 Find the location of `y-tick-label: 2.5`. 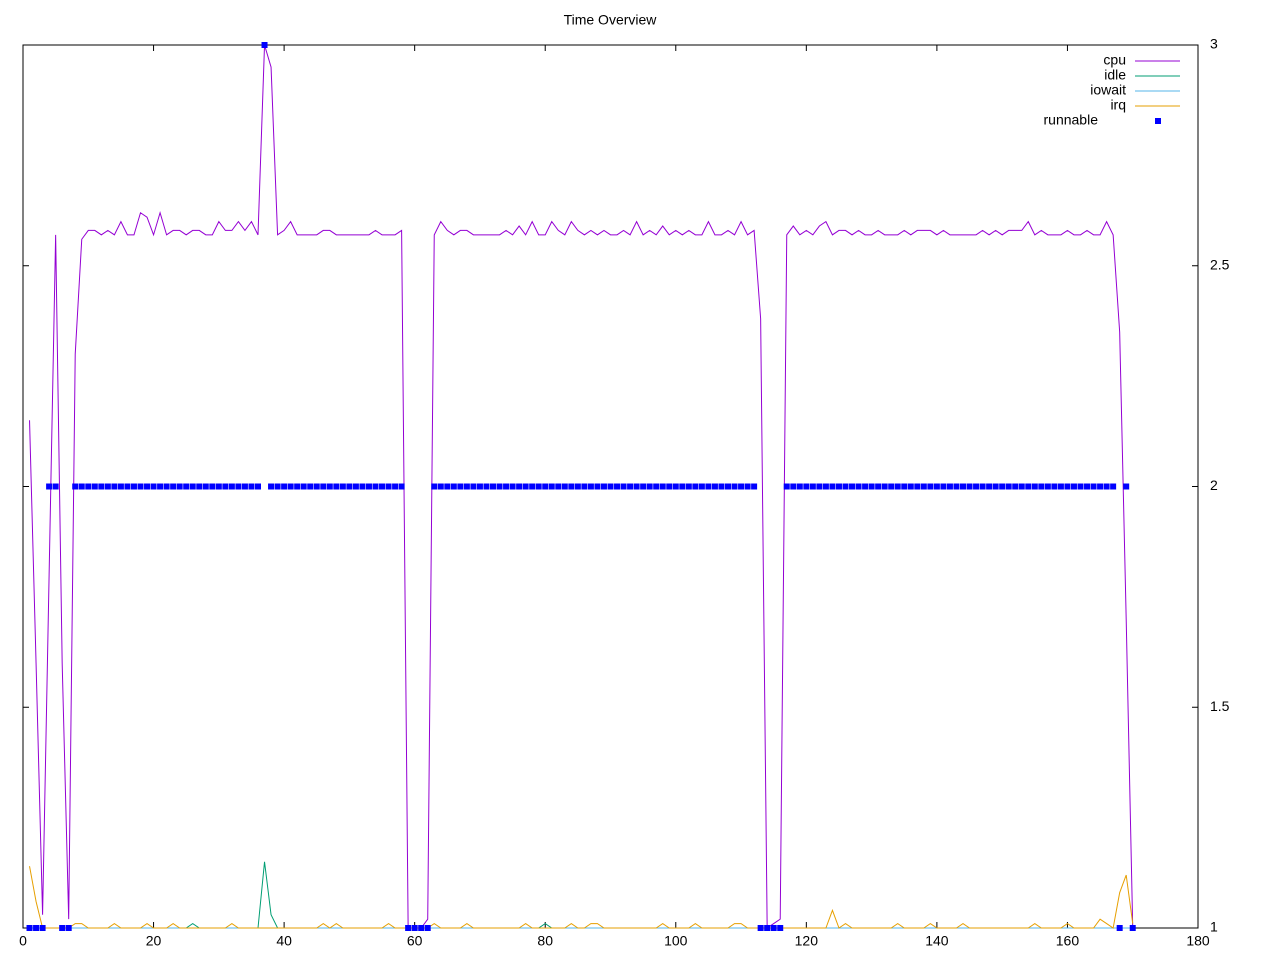

y-tick-label: 2.5 is located at coordinates (1220, 264).